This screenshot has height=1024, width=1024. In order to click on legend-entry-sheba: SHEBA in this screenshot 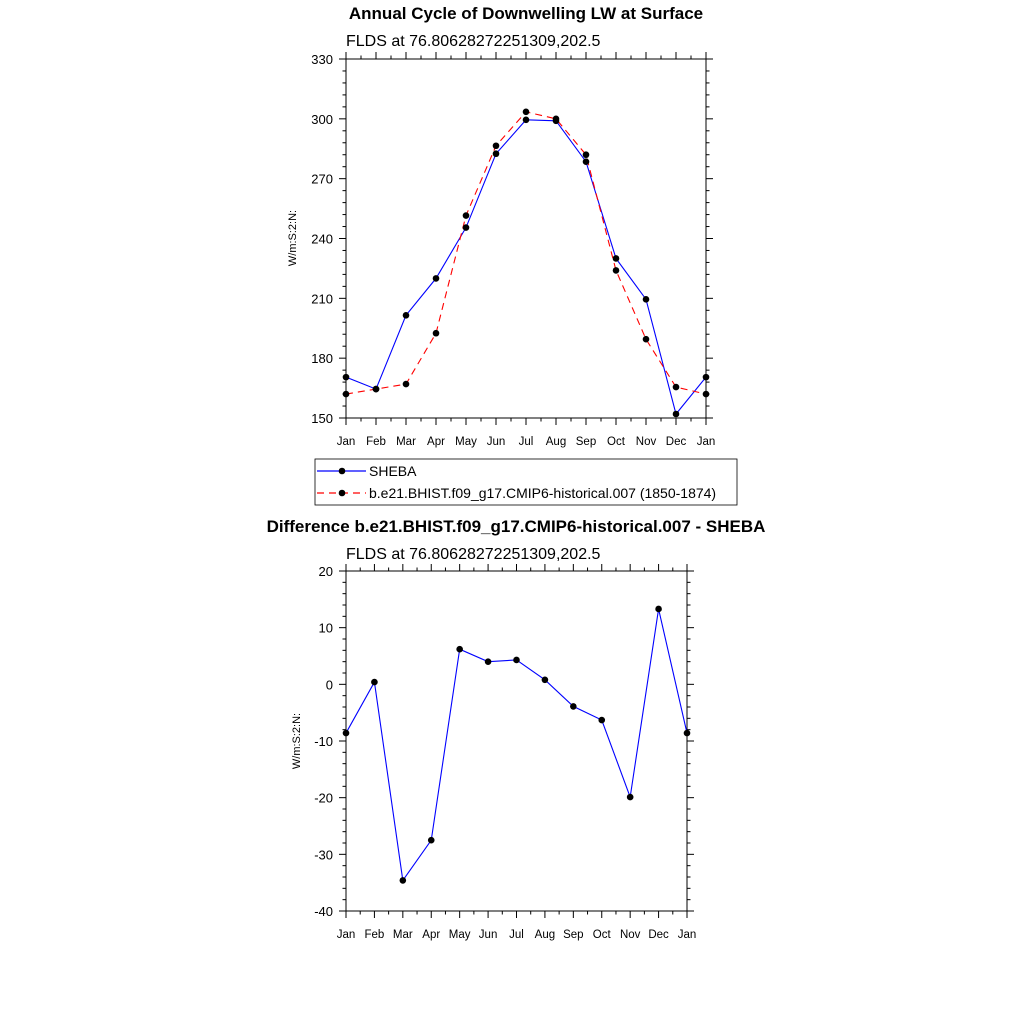, I will do `click(367, 471)`.